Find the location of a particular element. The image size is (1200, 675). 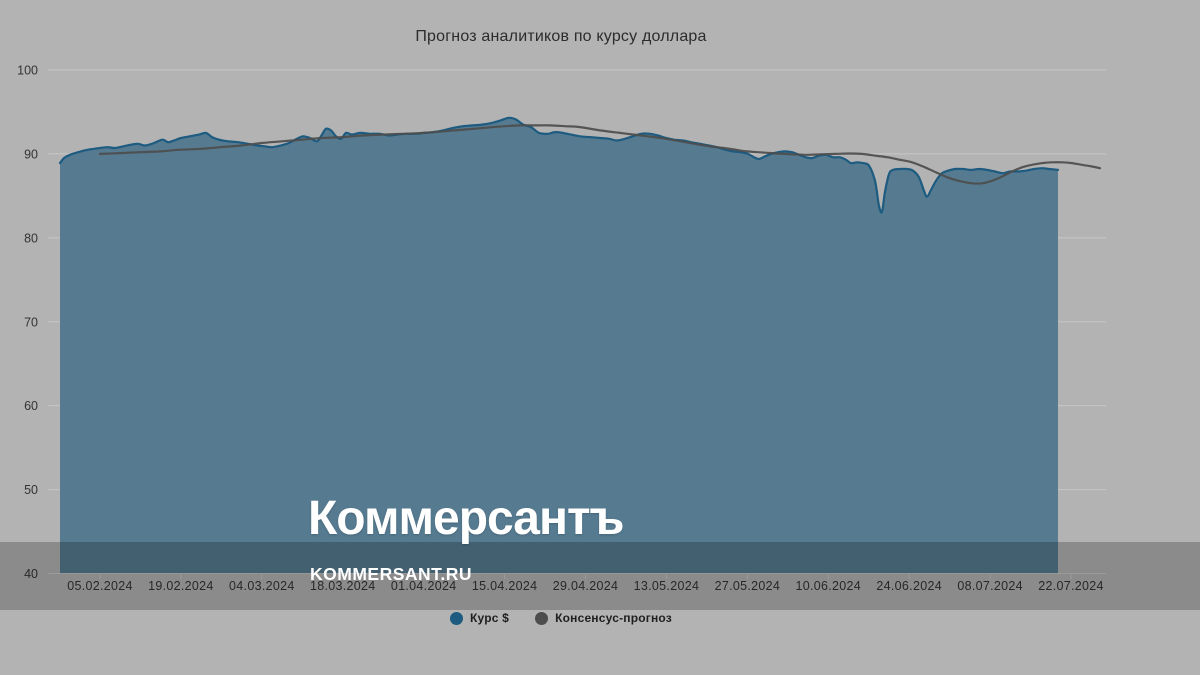

chart-legend: Курс $ Консенсус-прогноз is located at coordinates (561, 618).